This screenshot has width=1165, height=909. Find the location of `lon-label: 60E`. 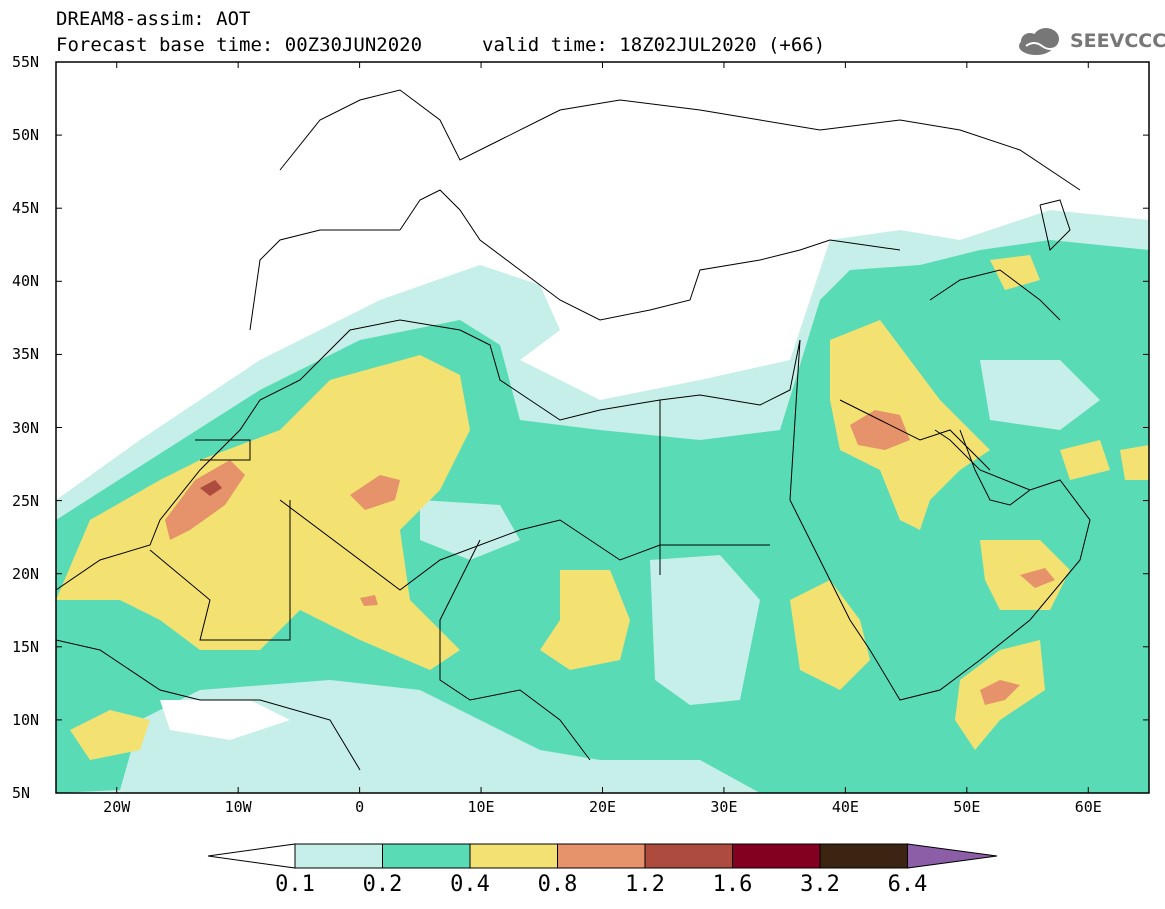

lon-label: 60E is located at coordinates (1088, 807).